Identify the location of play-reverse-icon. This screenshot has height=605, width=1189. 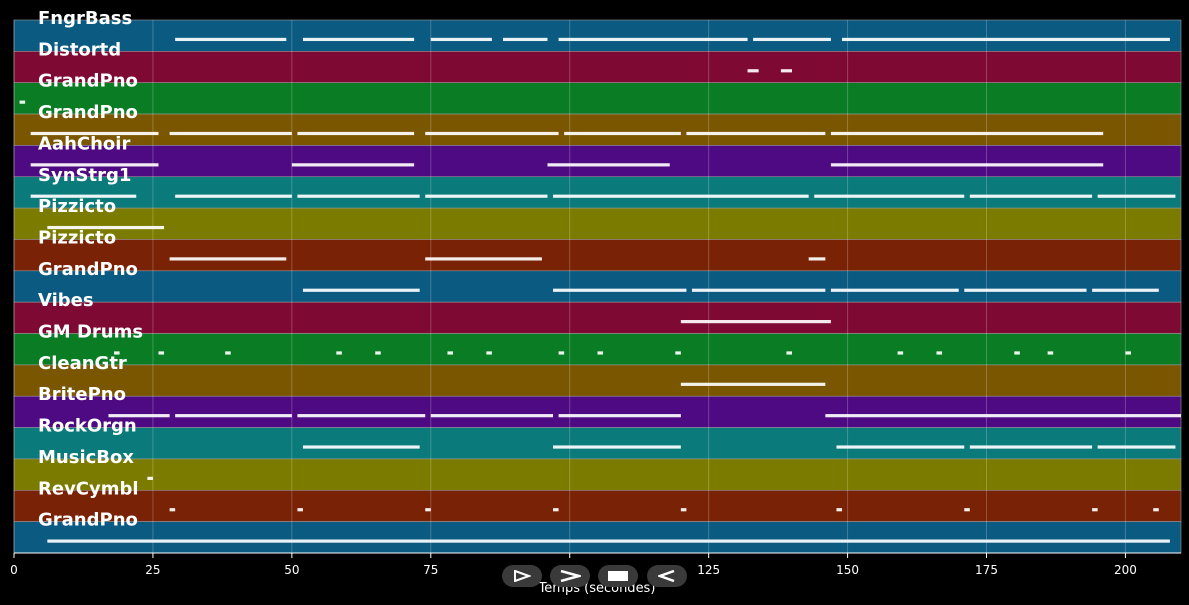
(666, 576).